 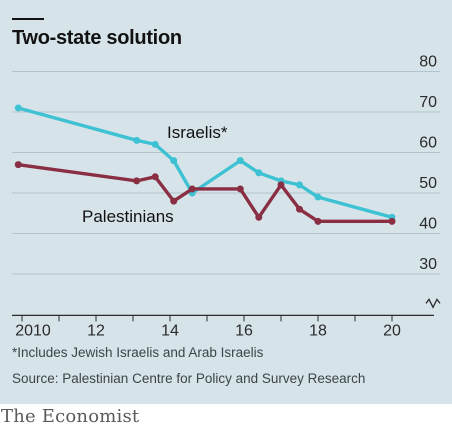 I want to click on y-tick-label: 50, so click(x=428, y=183).